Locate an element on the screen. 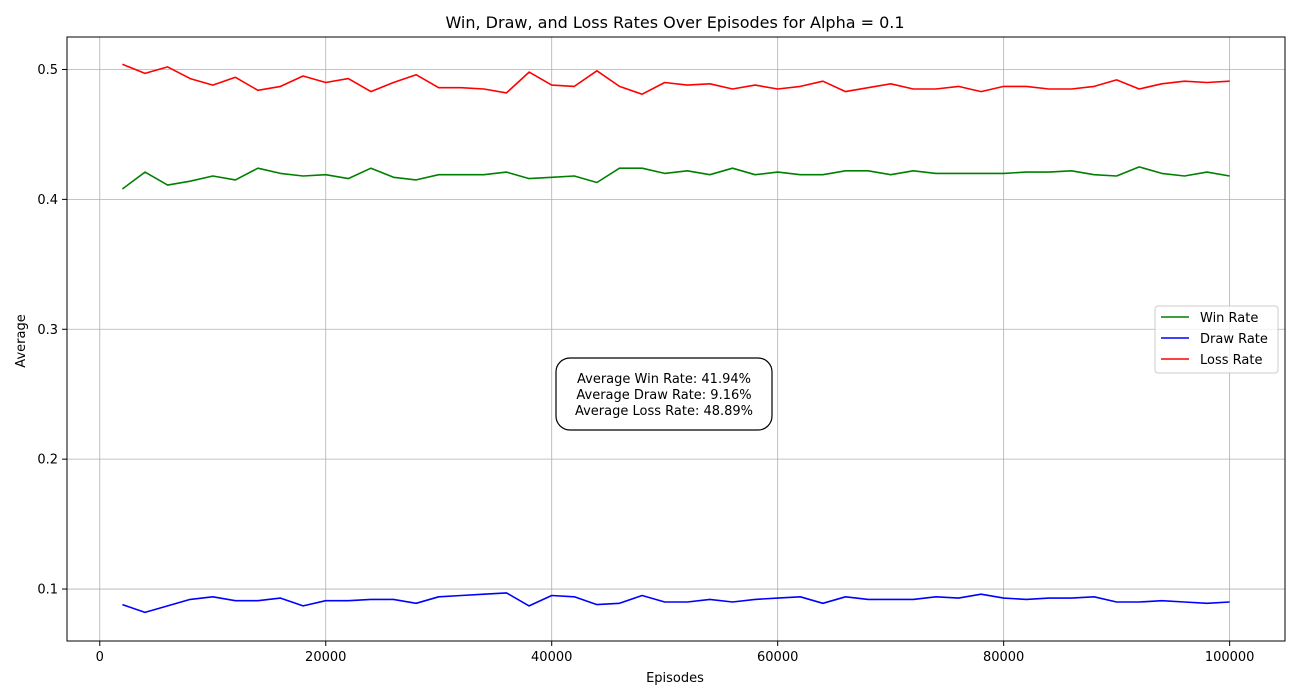 This screenshot has width=1300, height=700. draw-rate-line is located at coordinates (676, 603).